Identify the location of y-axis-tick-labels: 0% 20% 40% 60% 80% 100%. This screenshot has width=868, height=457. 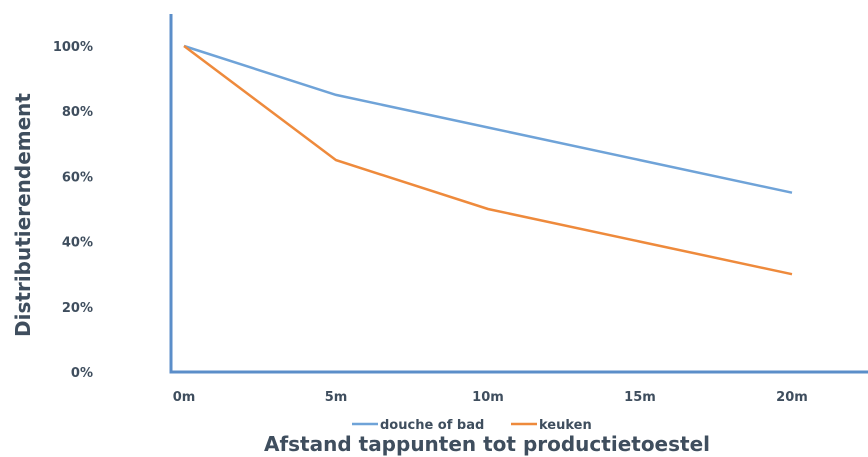
(73, 210).